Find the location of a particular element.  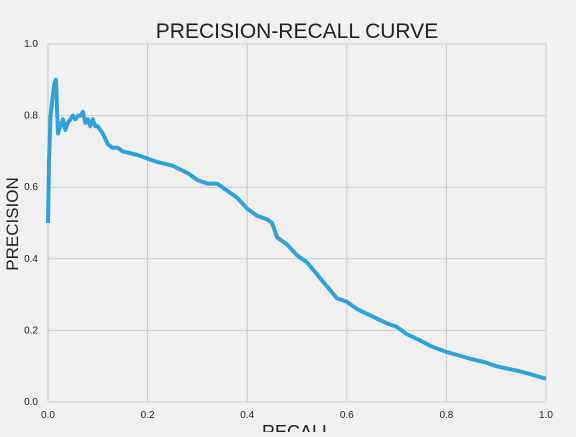

y-tick-label: 0.6 is located at coordinates (31, 187).